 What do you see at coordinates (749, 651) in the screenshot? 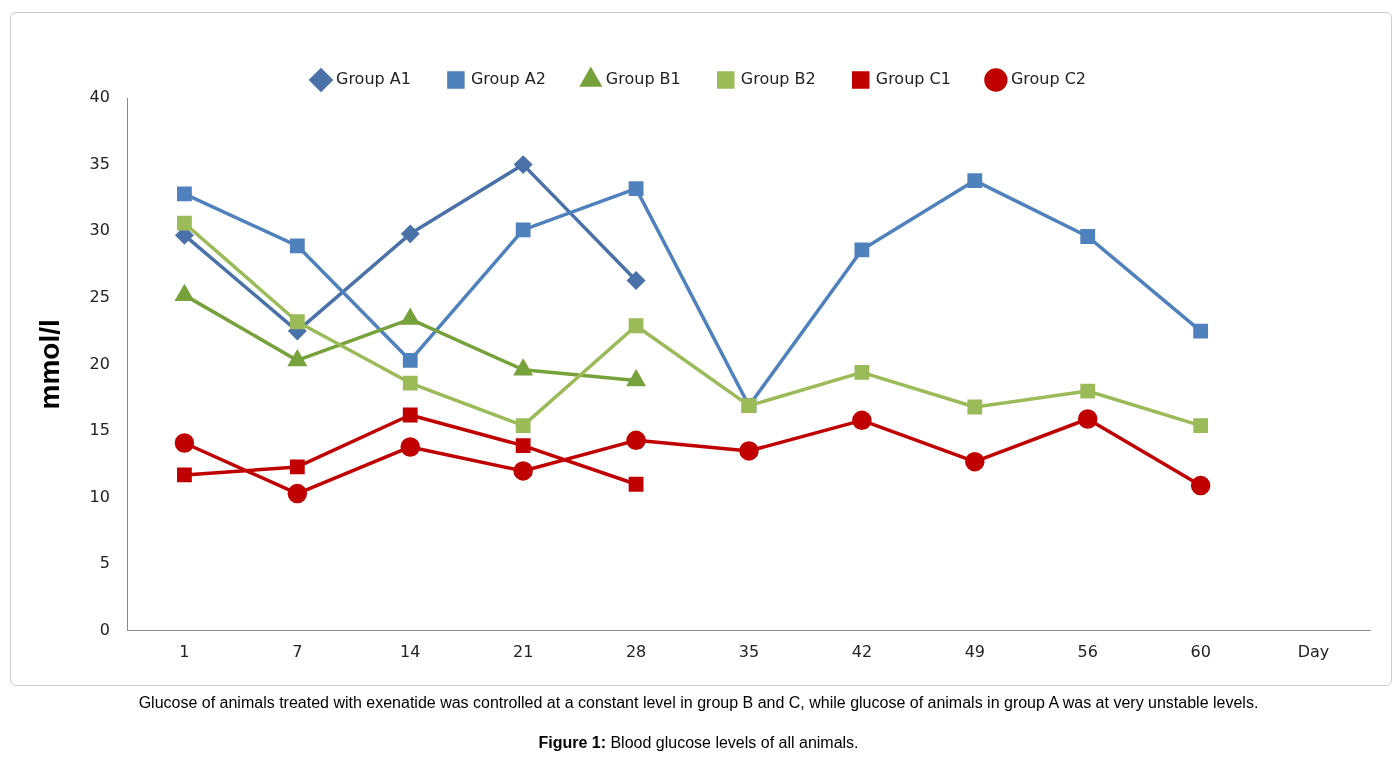
I see `x-tick-label: 35` at bounding box center [749, 651].